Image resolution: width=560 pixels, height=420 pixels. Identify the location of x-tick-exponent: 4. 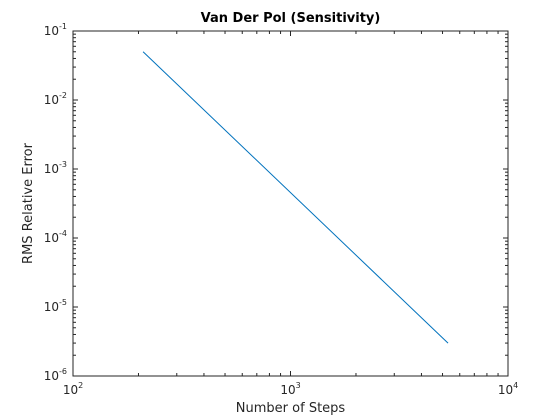
(515, 385).